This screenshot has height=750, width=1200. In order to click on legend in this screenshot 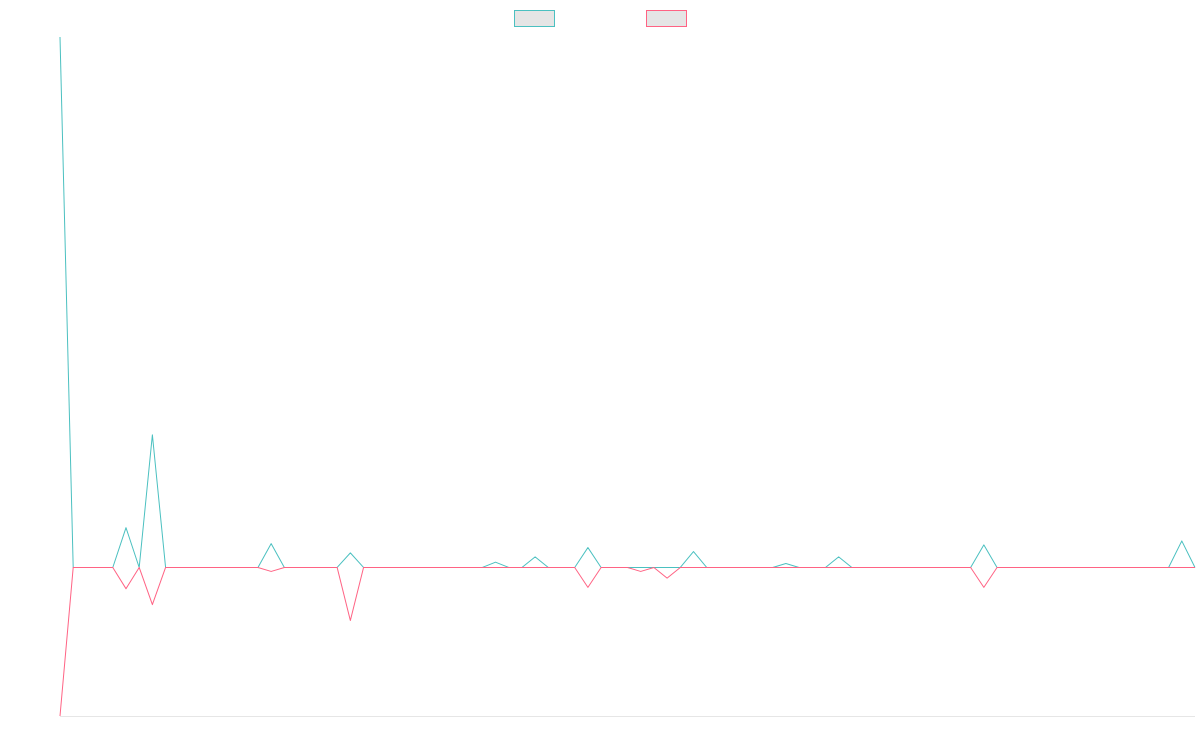, I will do `click(600, 18)`.